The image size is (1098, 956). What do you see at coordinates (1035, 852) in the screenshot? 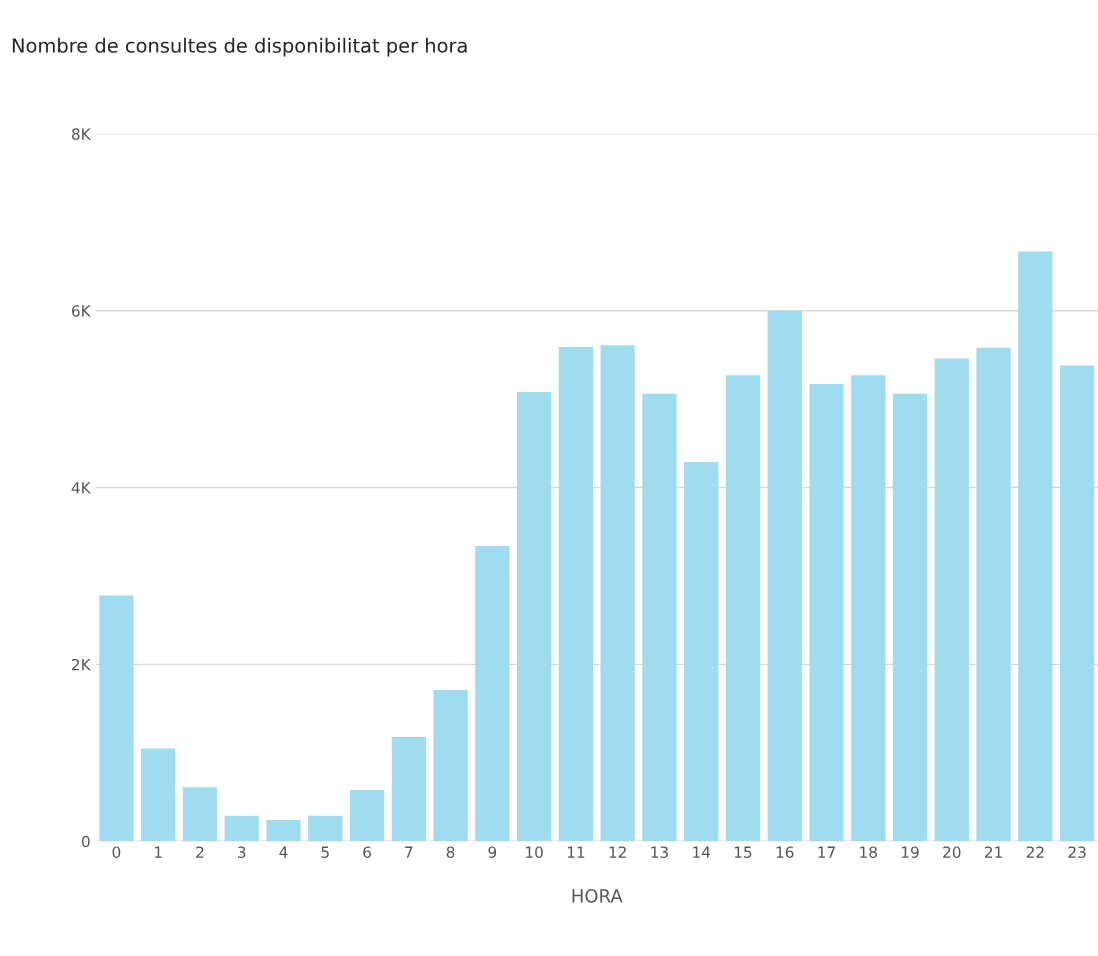
I see `x-tick-label: 22` at bounding box center [1035, 852].